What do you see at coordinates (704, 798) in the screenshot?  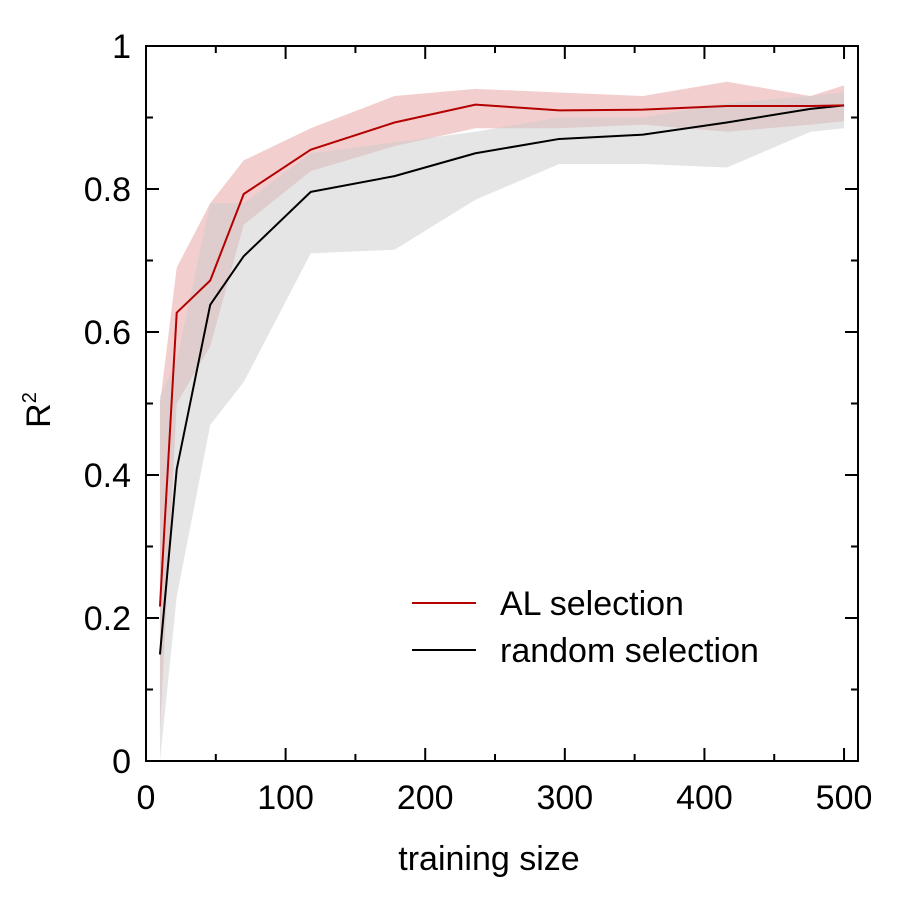 I see `x-tick-label: 400` at bounding box center [704, 798].